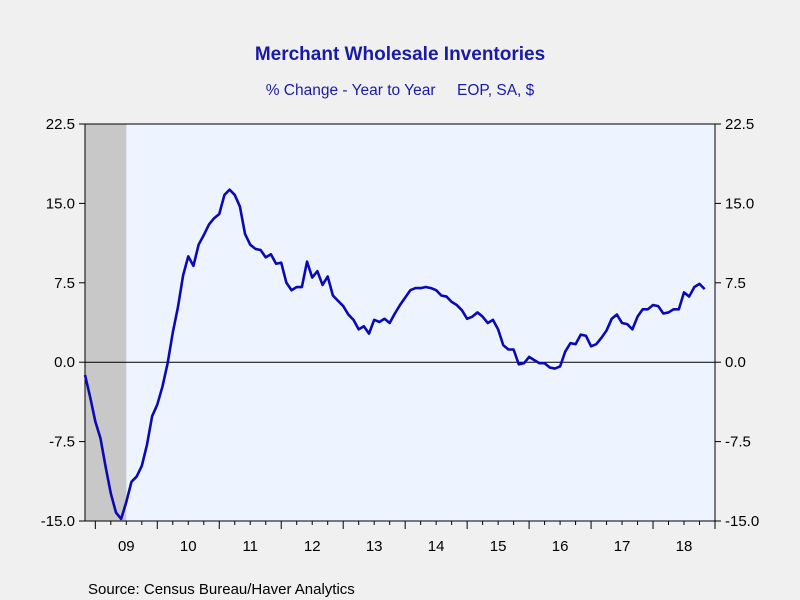  What do you see at coordinates (622, 546) in the screenshot?
I see `x-tick-label: 17` at bounding box center [622, 546].